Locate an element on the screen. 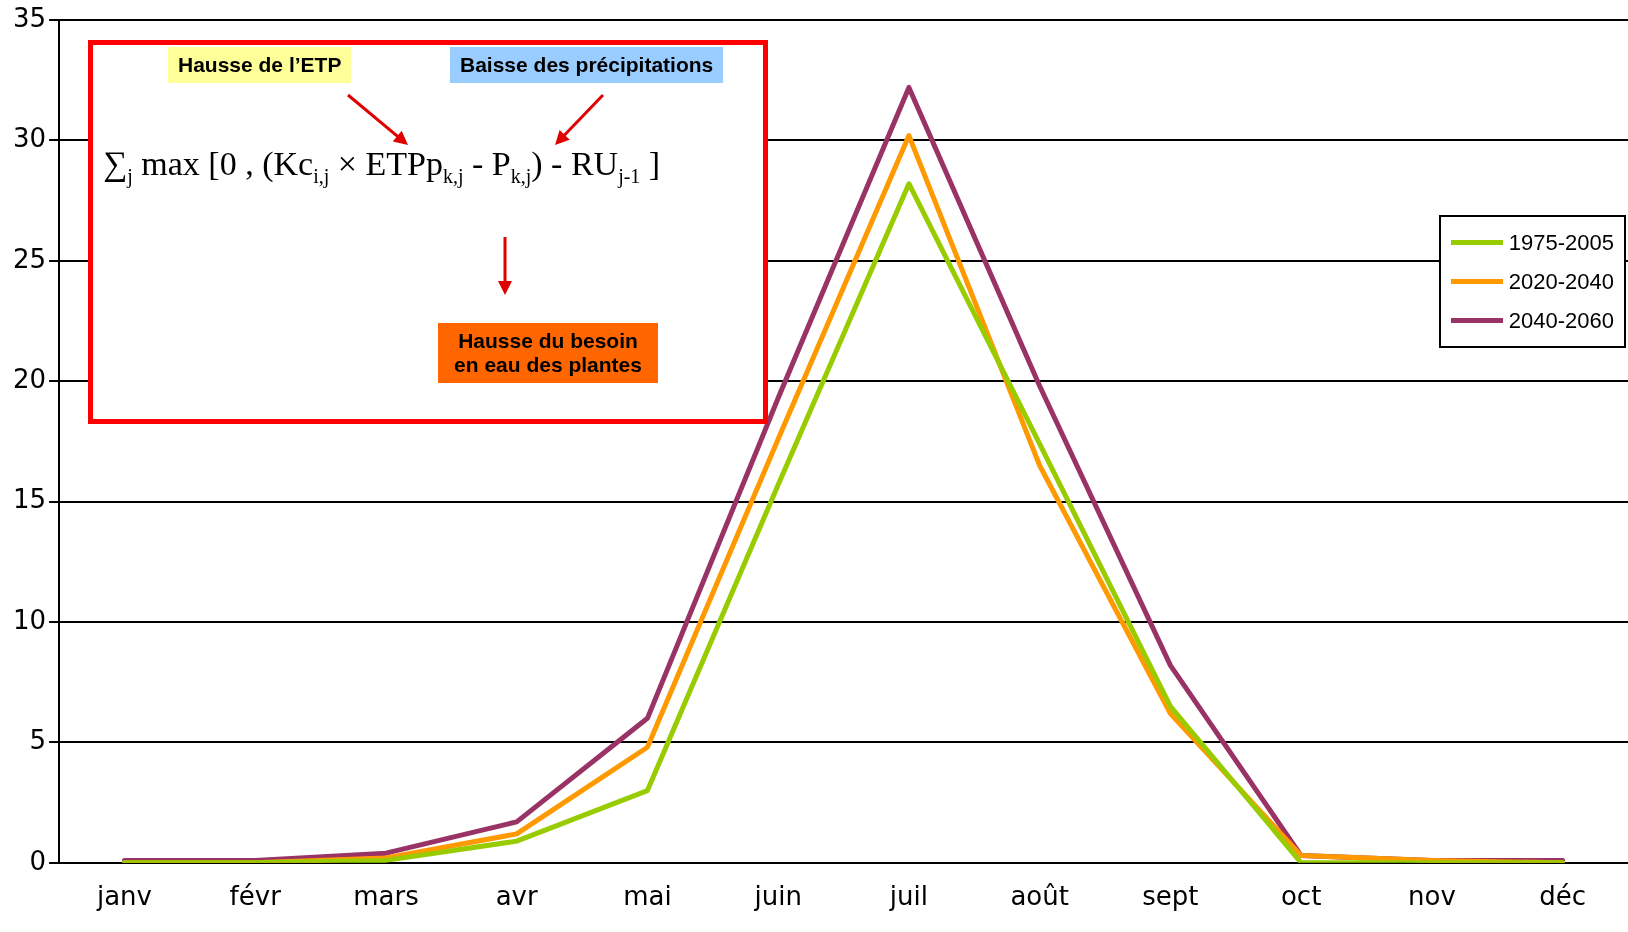 The image size is (1628, 932). y-tick-label: 0 is located at coordinates (38, 860).